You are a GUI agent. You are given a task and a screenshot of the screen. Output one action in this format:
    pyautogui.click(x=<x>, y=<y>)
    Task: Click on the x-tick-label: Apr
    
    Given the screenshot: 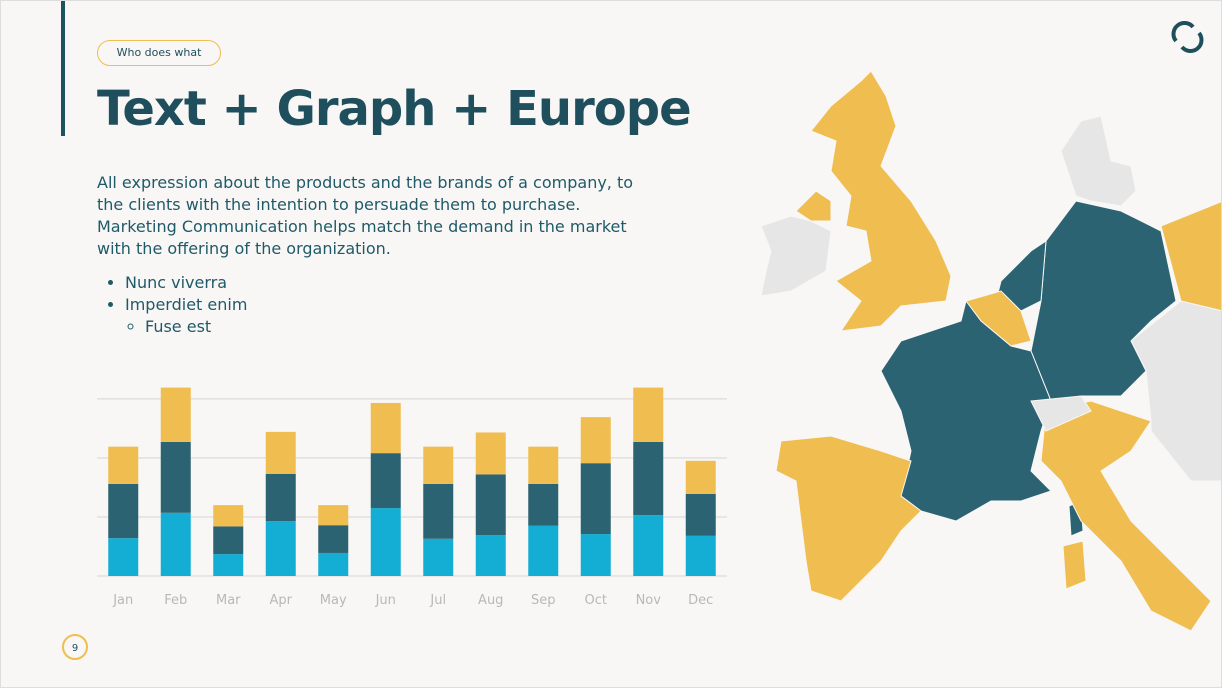 What is the action you would take?
    pyautogui.click(x=281, y=600)
    